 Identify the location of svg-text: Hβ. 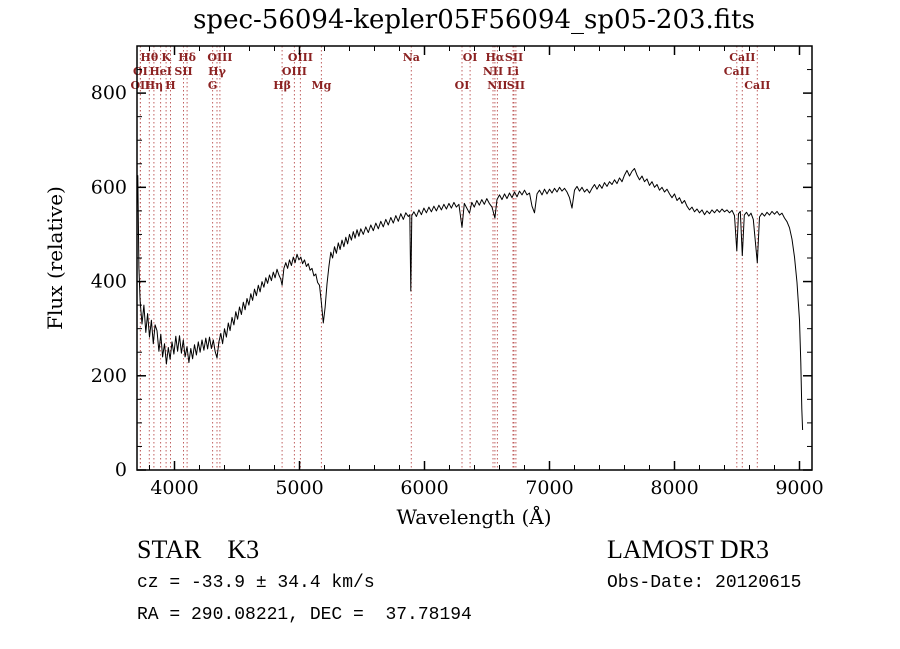
(282, 85).